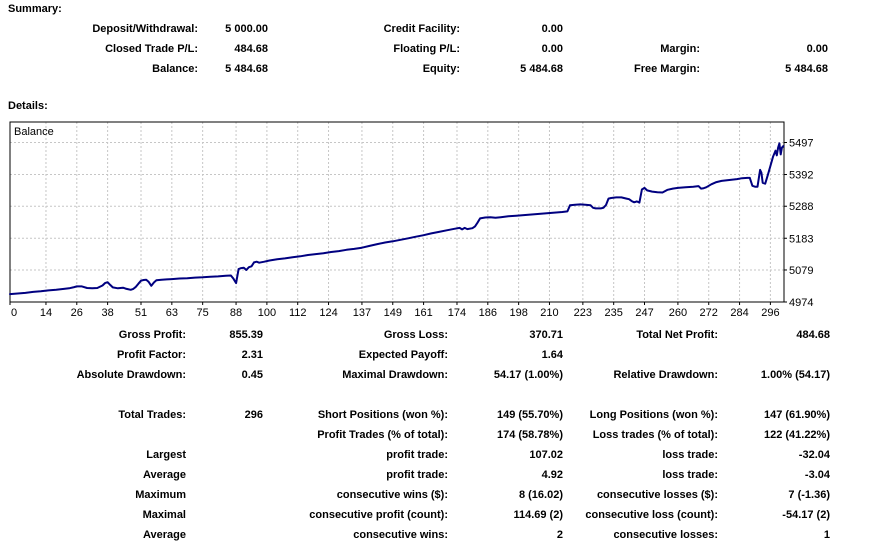 This screenshot has height=548, width=870. What do you see at coordinates (518, 313) in the screenshot?
I see `x-tick-label: 198` at bounding box center [518, 313].